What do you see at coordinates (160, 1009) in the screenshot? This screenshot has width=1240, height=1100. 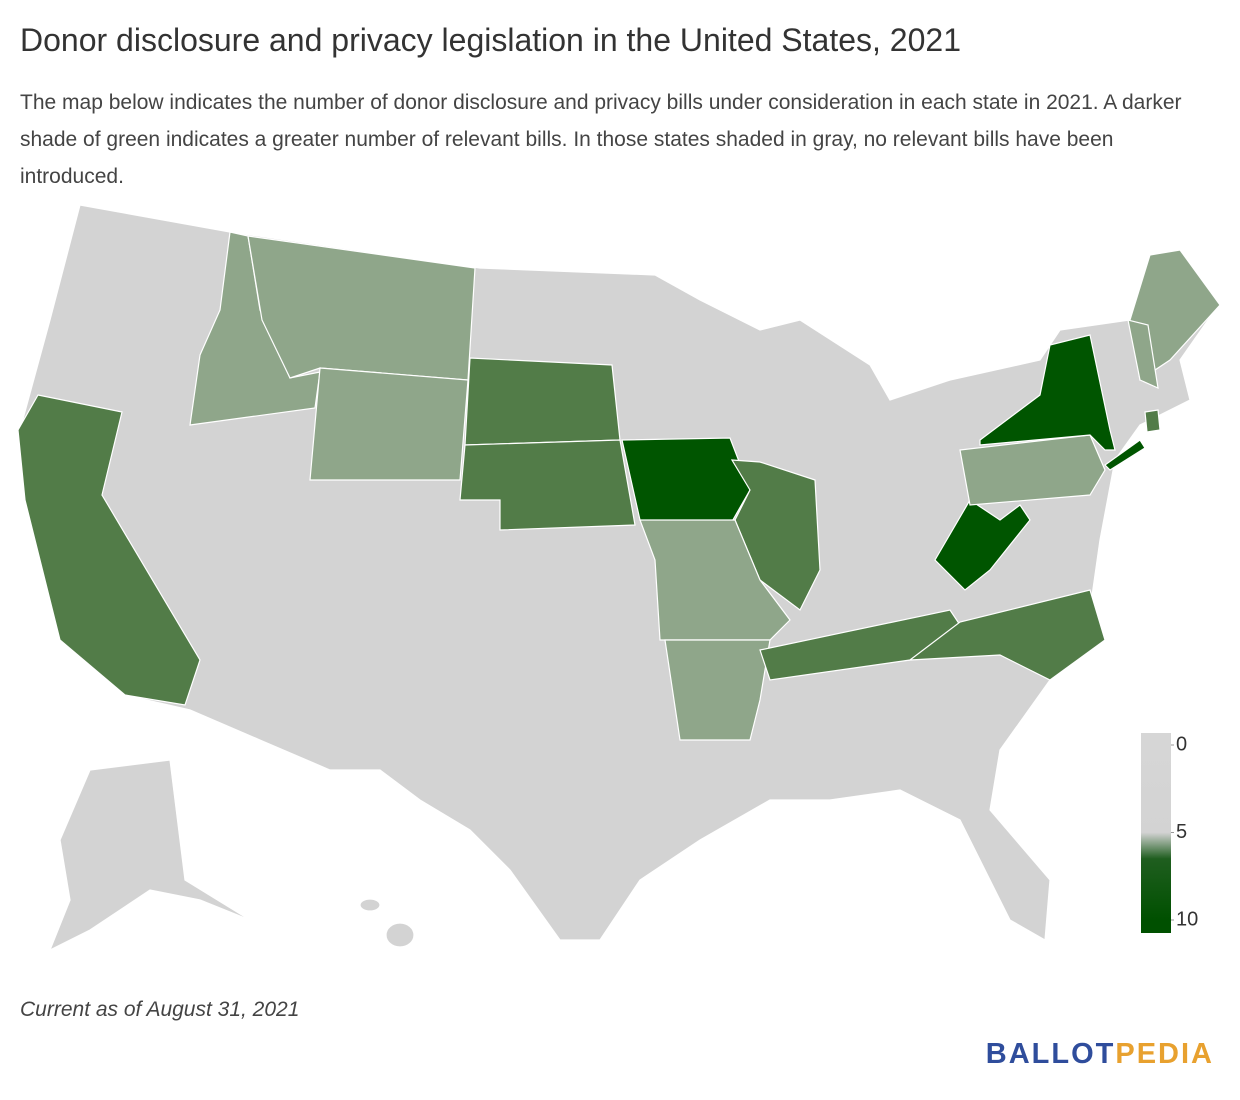 I see `footnote: Current as of August 31, 2021` at bounding box center [160, 1009].